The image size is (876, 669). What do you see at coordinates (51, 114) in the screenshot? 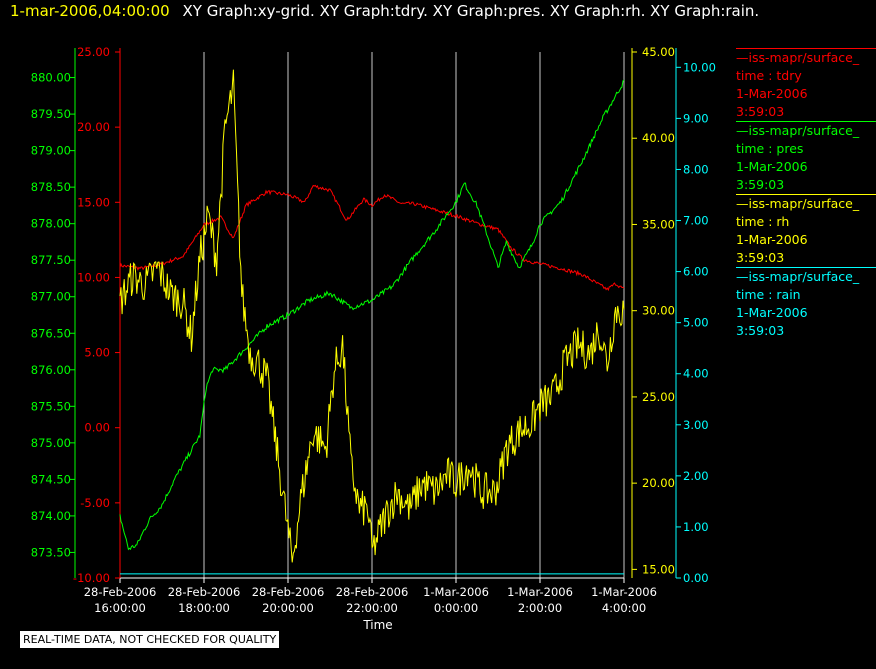
I see `pres-tick-label: 879.50` at bounding box center [51, 114].